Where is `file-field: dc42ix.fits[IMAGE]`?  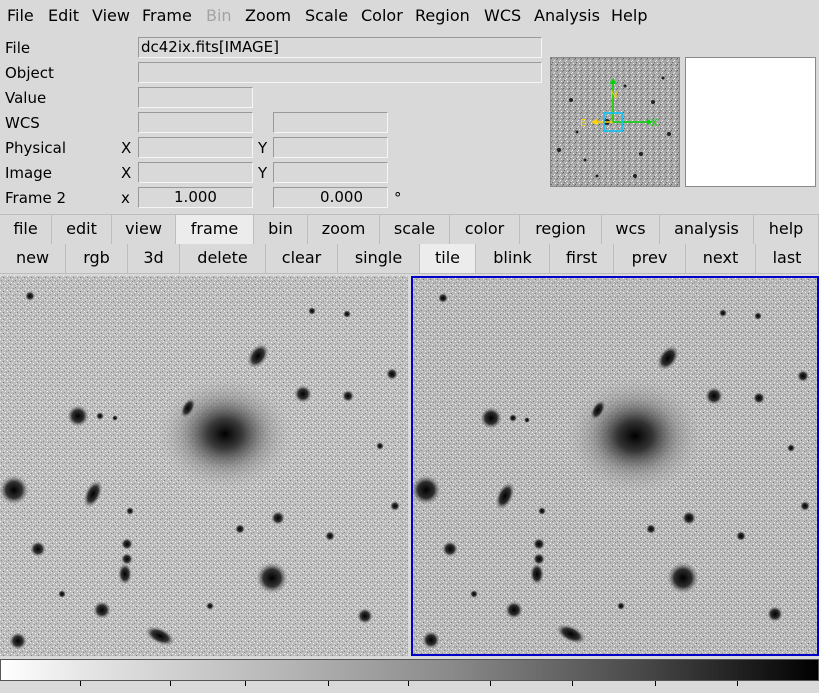
file-field: dc42ix.fits[IMAGE] is located at coordinates (340, 47).